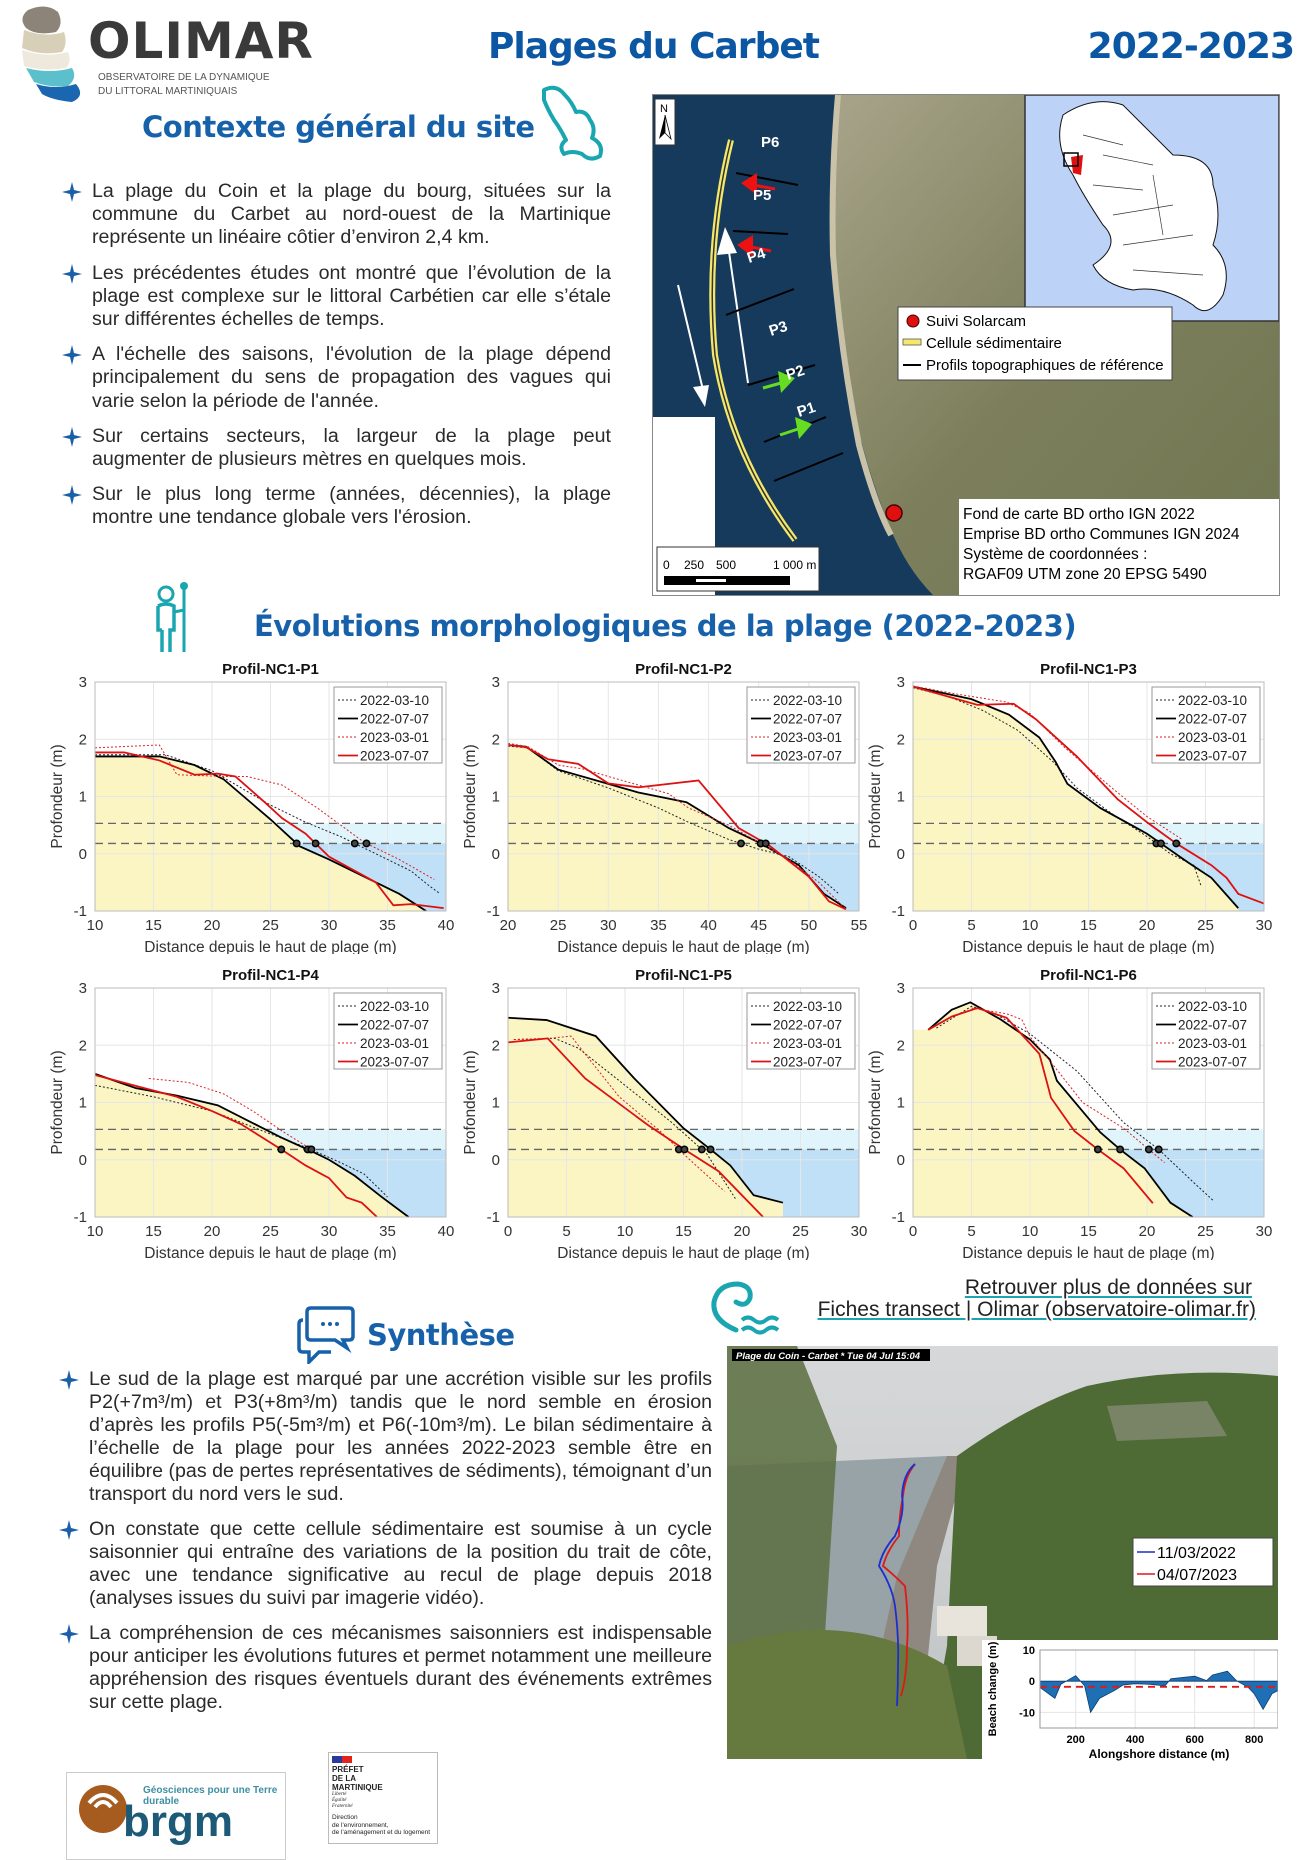 This screenshot has height=1860, width=1304. Describe the element at coordinates (795, 373) in the screenshot. I see `profile-label-p2: P2` at that location.